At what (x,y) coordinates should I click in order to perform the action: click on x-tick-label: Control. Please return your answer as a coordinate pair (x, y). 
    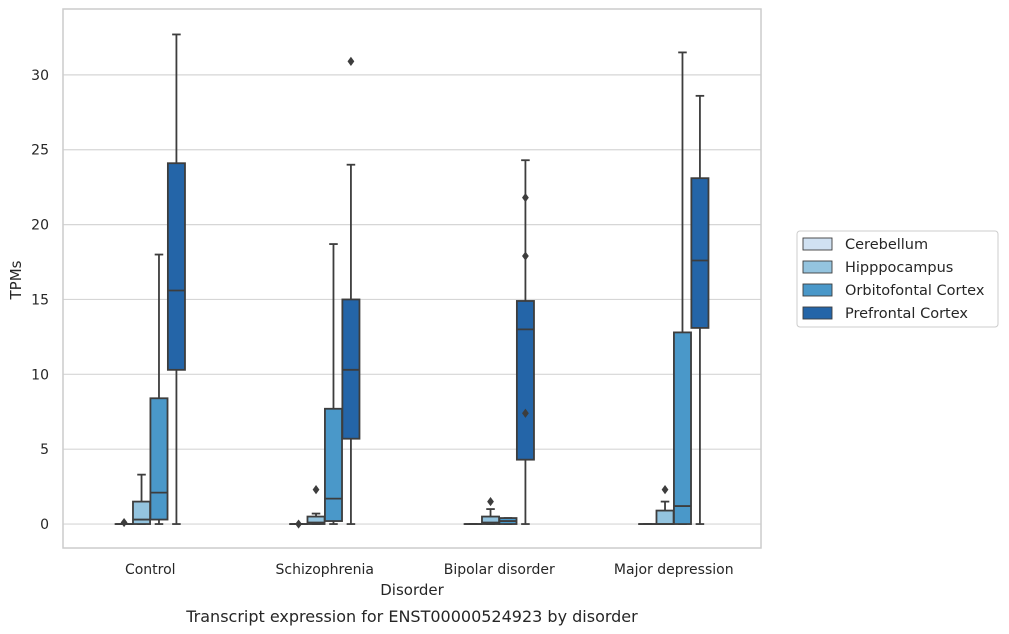
    Looking at the image, I should click on (150, 570).